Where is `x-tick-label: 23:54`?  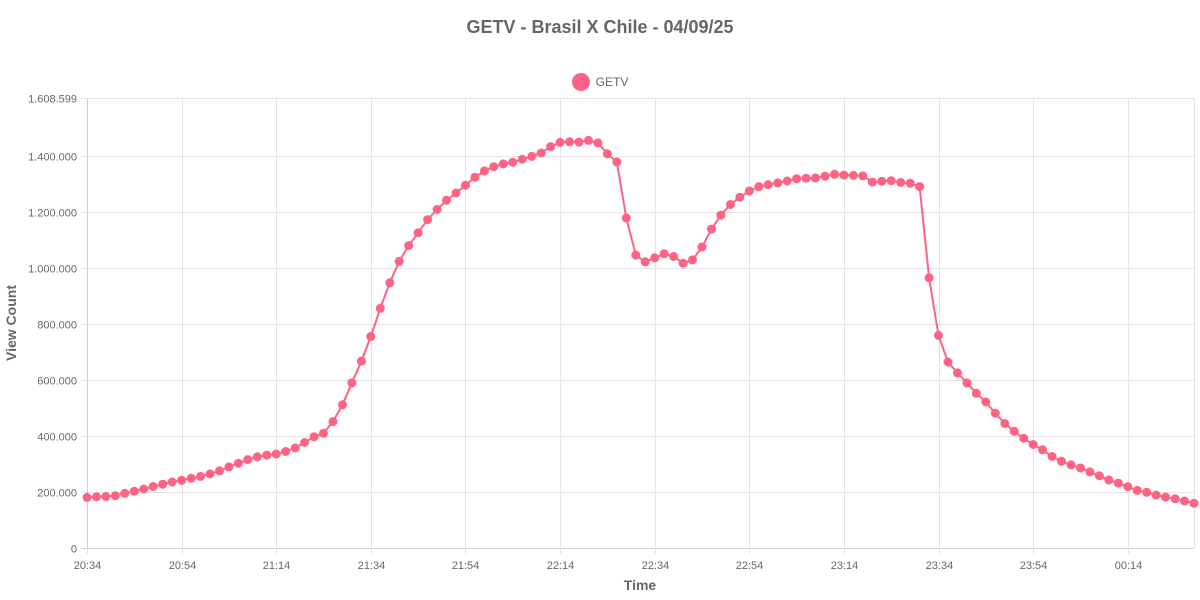
x-tick-label: 23:54 is located at coordinates (1034, 566).